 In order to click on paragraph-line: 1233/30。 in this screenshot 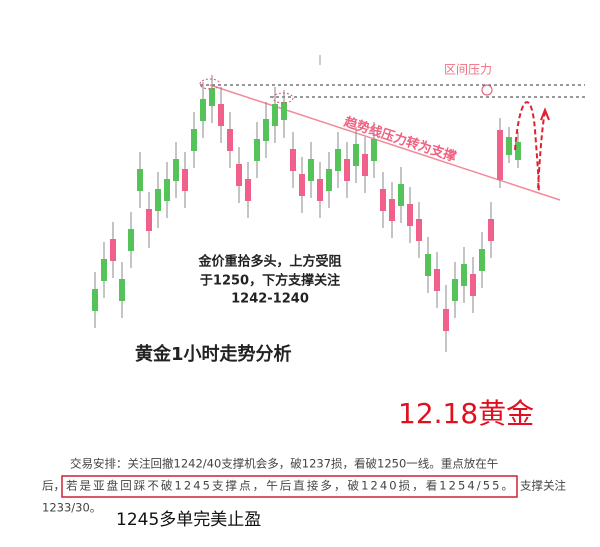, I will do `click(71, 508)`.